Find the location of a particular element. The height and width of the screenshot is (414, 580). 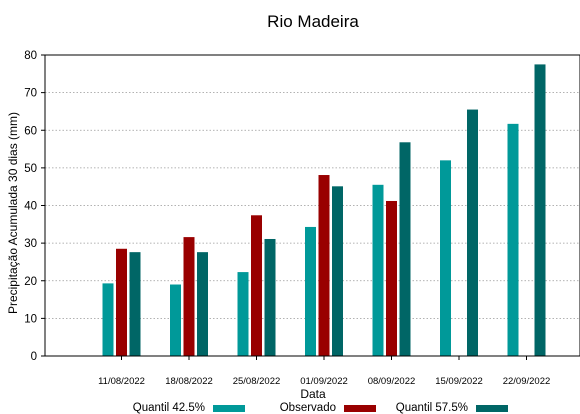

y-tick-label: 50 is located at coordinates (30, 169).